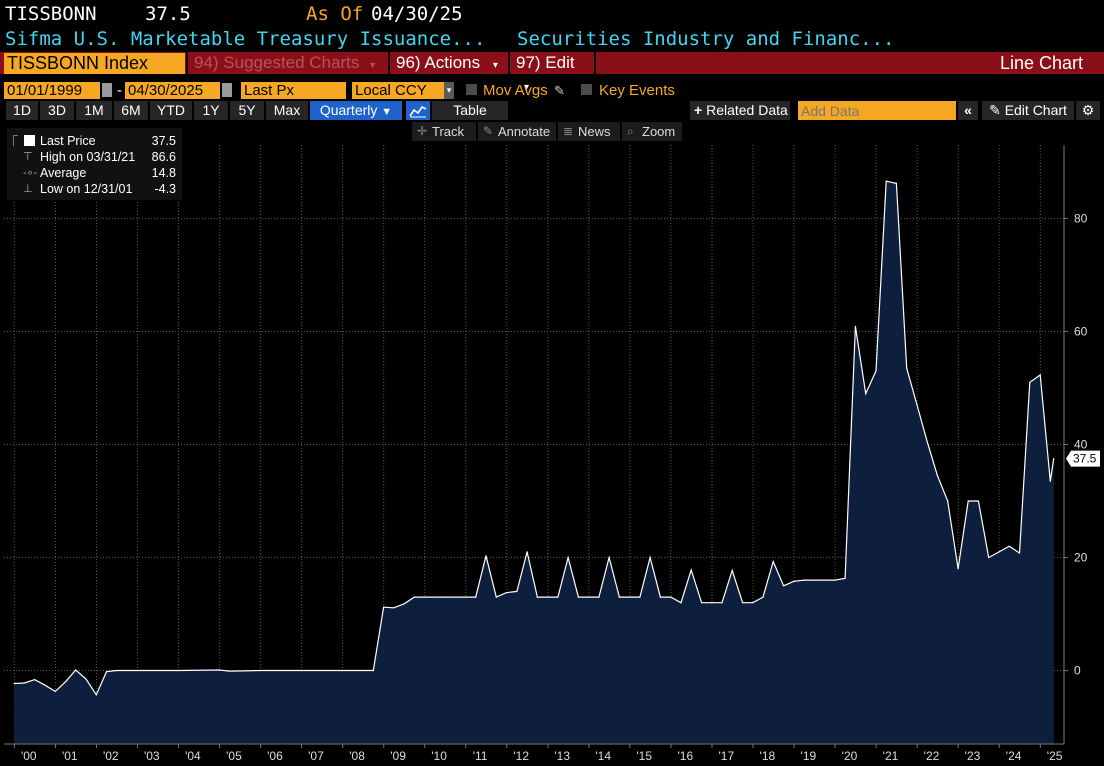 This screenshot has width=1104, height=766. What do you see at coordinates (1081, 218) in the screenshot?
I see `y-tick-label: 80` at bounding box center [1081, 218].